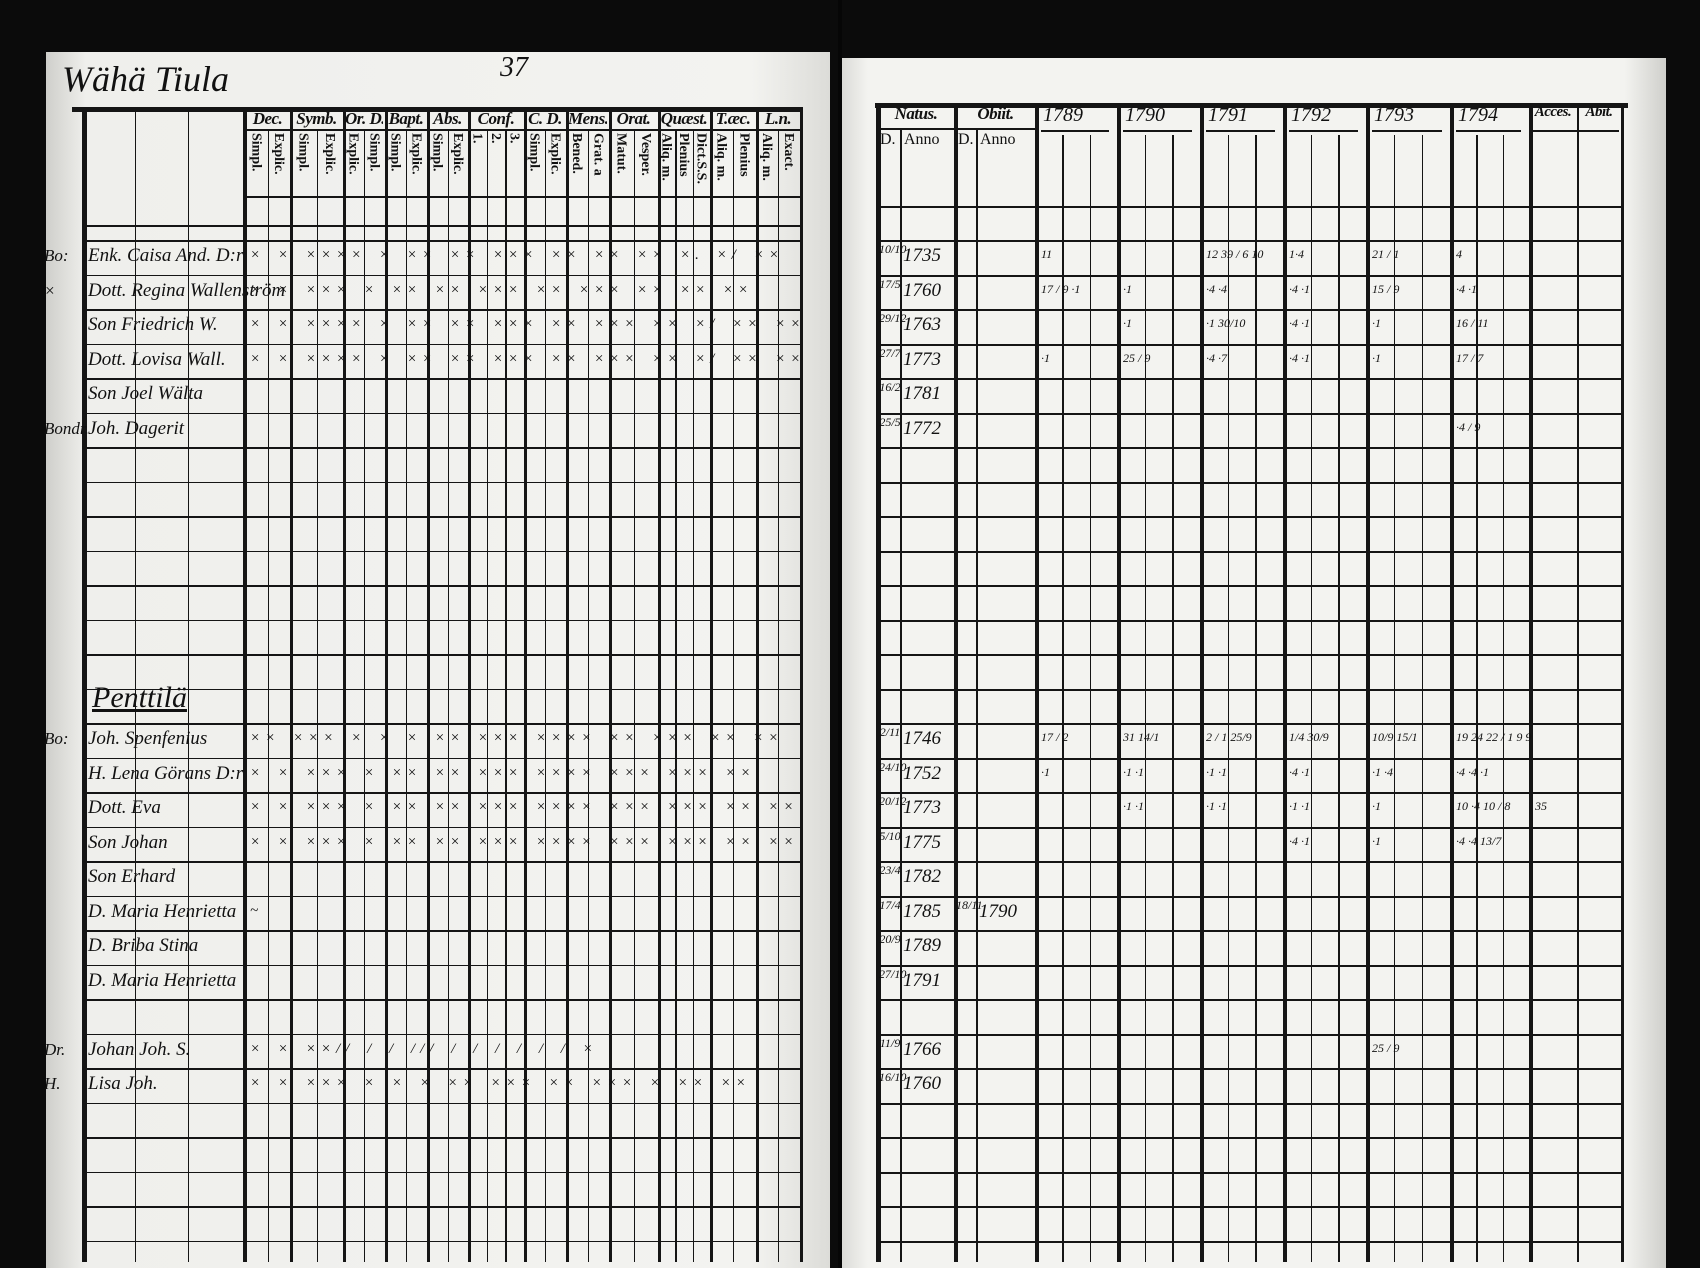 The height and width of the screenshot is (1268, 1700). Describe the element at coordinates (893, 766) in the screenshot. I see `natus-day: 24/10` at that location.